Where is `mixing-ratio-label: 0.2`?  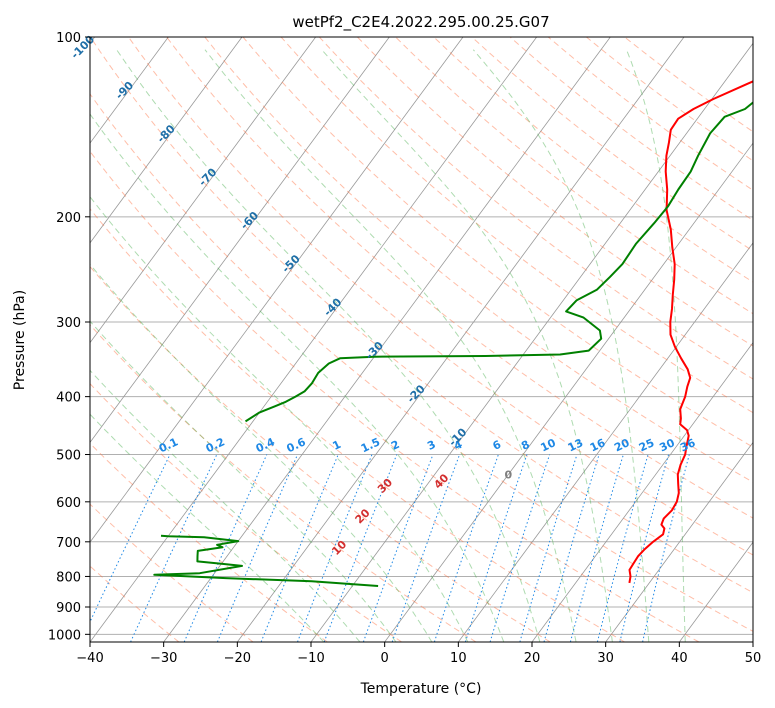
mixing-ratio-label: 0.2 is located at coordinates (215, 445).